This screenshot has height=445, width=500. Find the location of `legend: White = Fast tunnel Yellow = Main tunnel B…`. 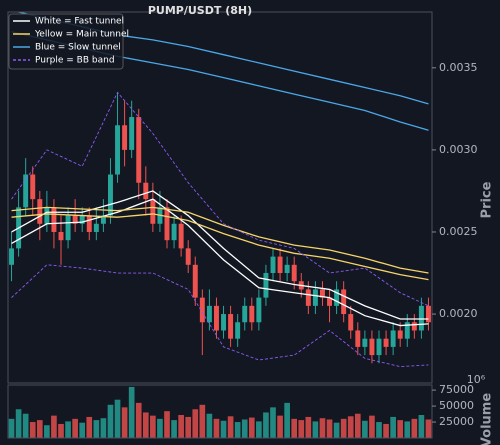

legend: White = Fast tunnel Yellow = Main tunnel B… is located at coordinates (68, 41).